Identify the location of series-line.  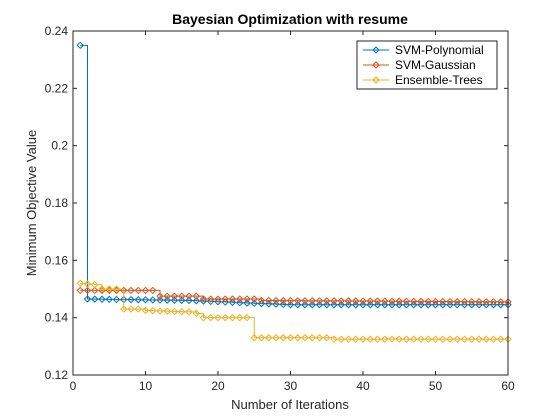
(294, 296).